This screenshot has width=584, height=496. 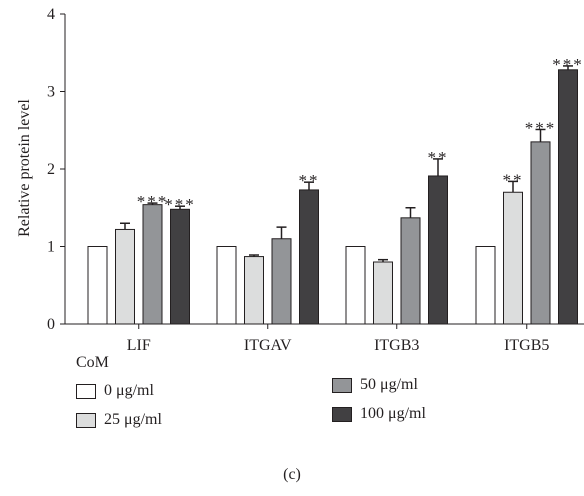 What do you see at coordinates (292, 474) in the screenshot?
I see `panel-label: (c)` at bounding box center [292, 474].